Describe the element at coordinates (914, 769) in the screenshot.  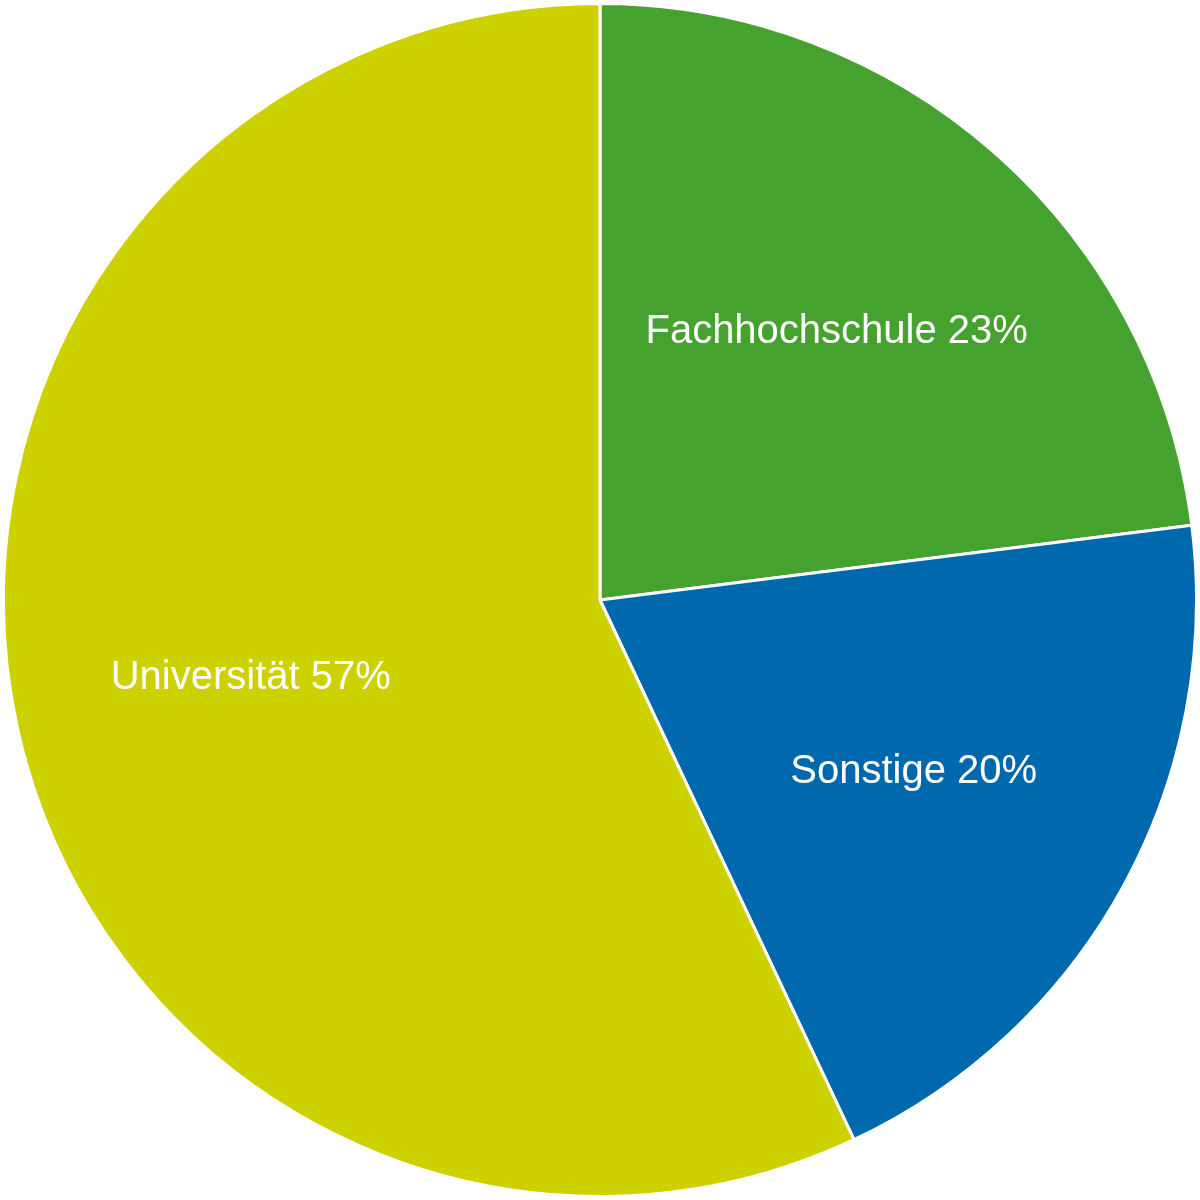
I see `slice-label: Sonstige 20%` at that location.